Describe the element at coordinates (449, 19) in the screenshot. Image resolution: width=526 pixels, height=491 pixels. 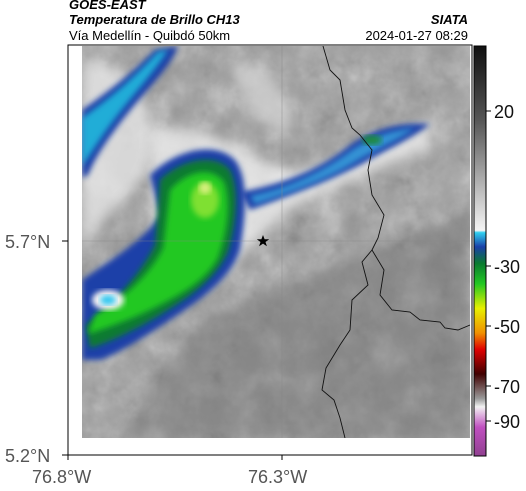
I see `source-label: SIATA` at that location.